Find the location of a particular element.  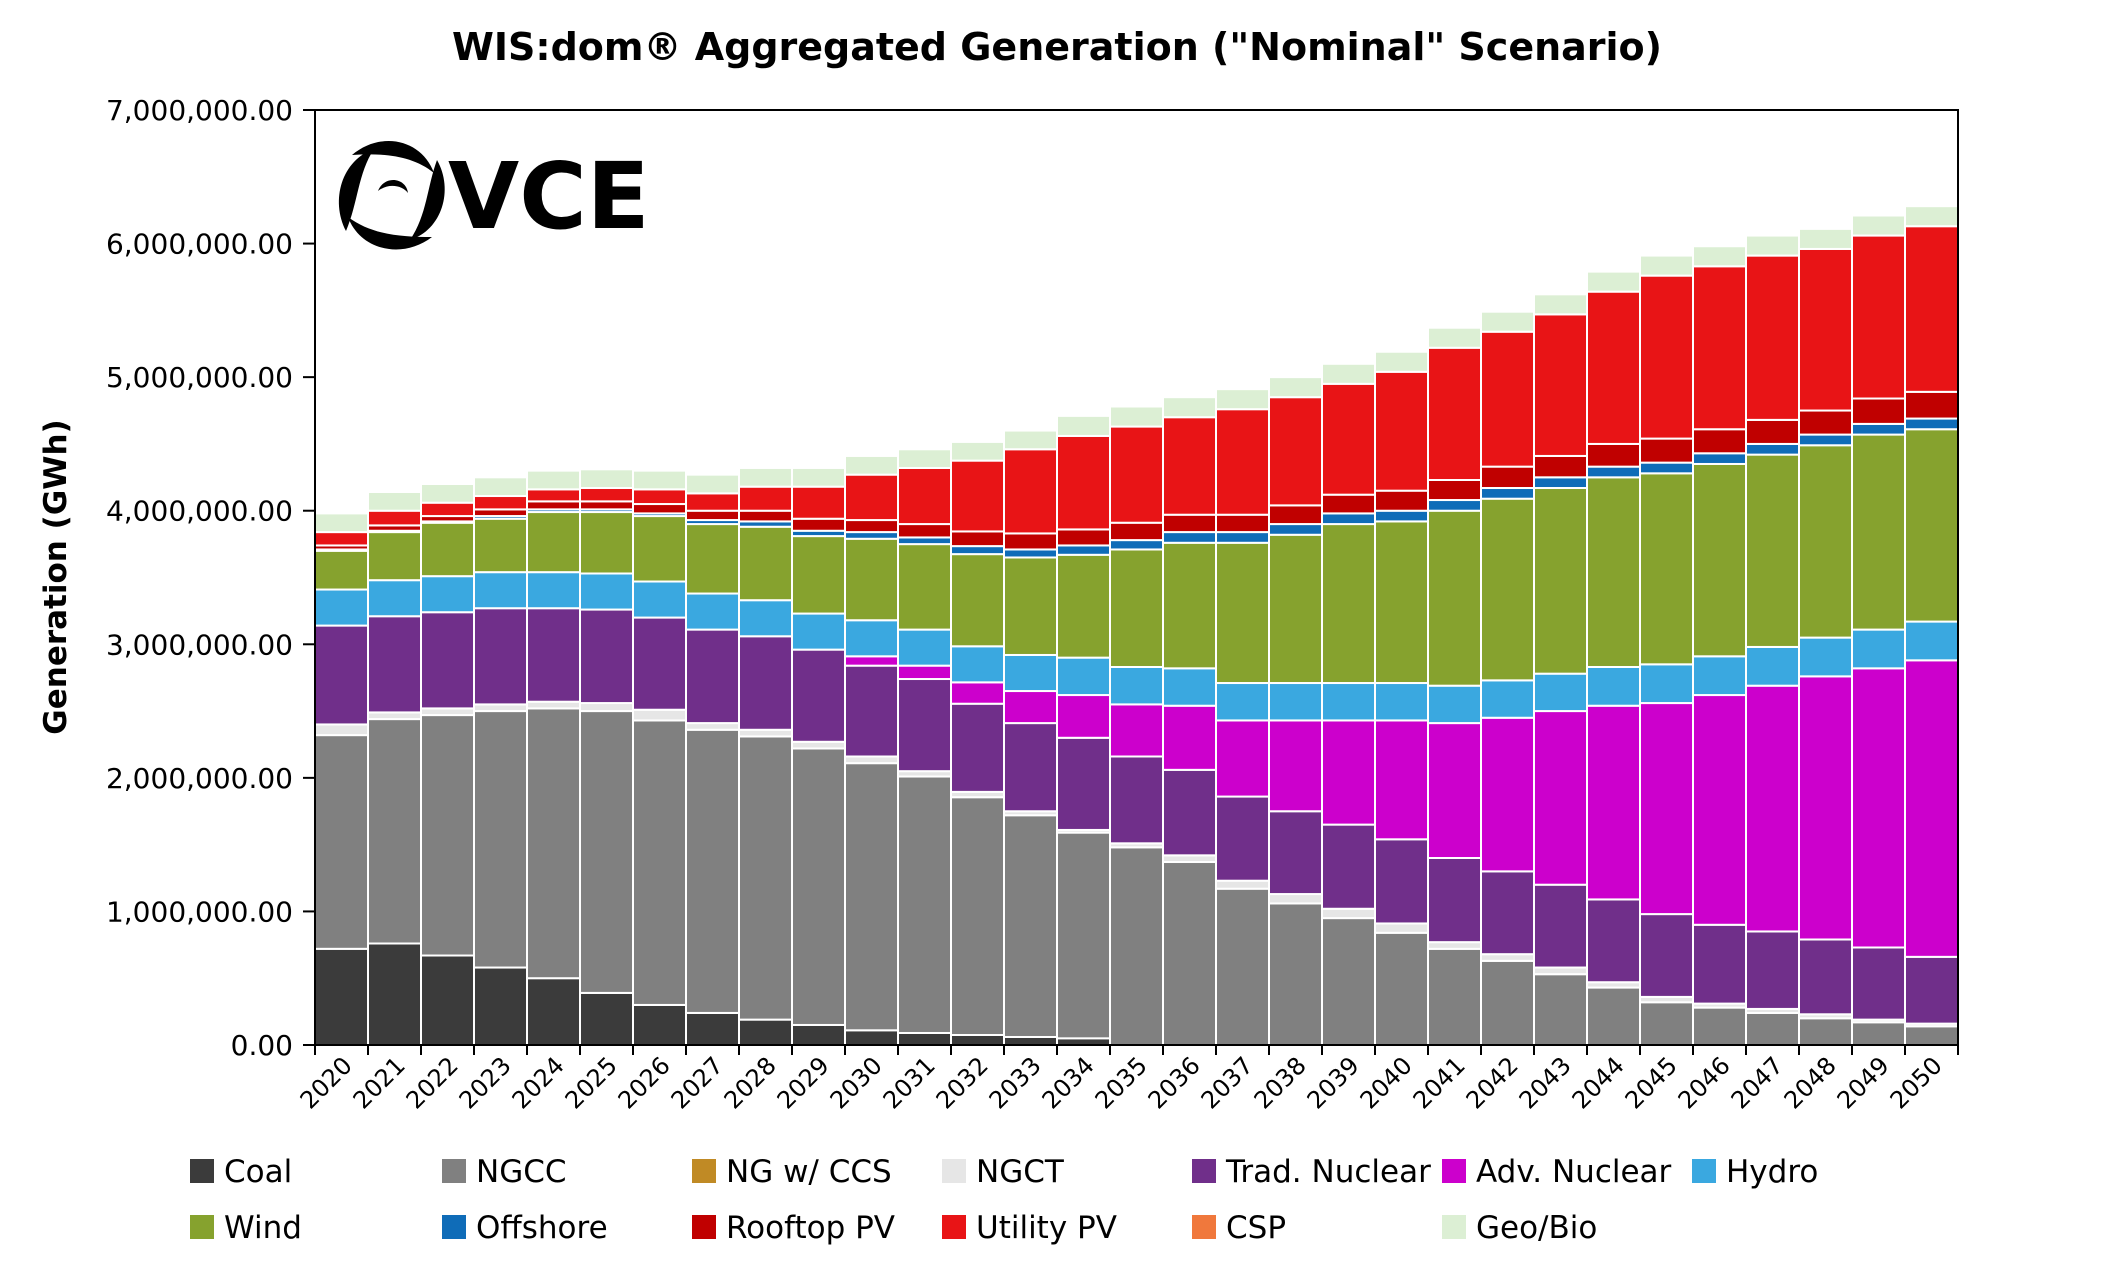

bar-segment-trad-nuclear-2021 is located at coordinates (394, 664).